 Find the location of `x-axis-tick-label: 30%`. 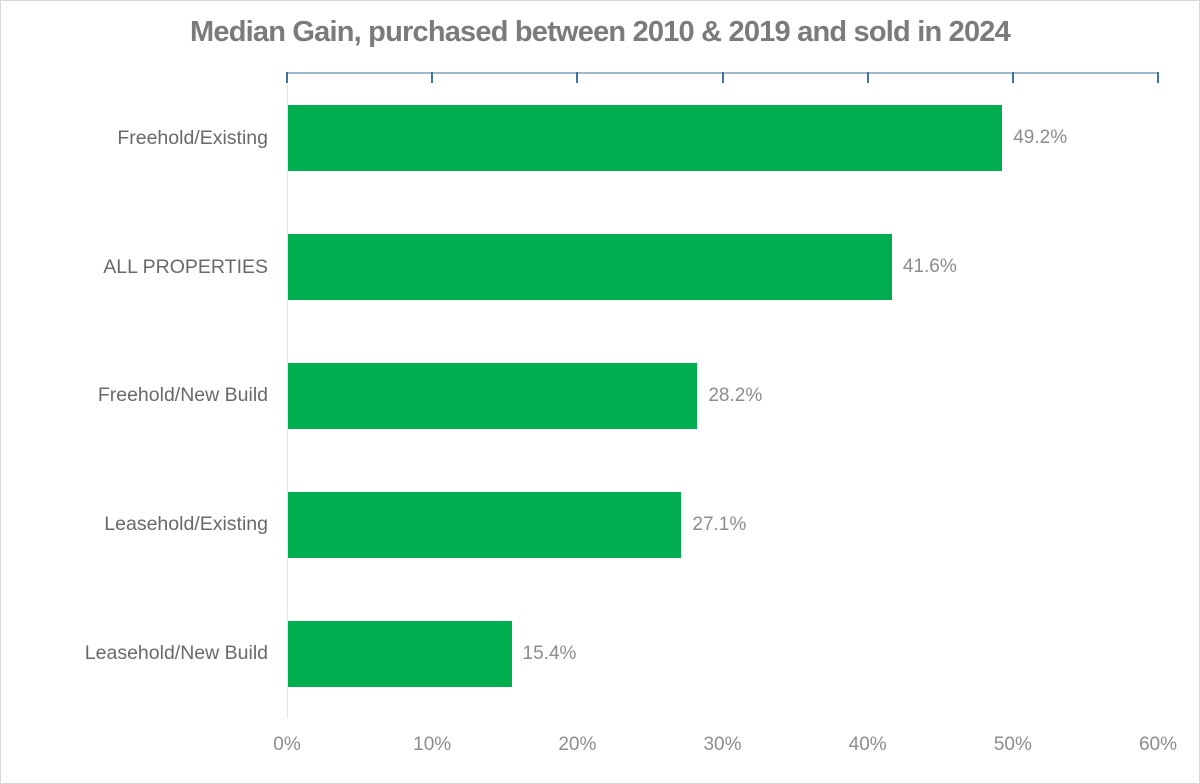

x-axis-tick-label: 30% is located at coordinates (722, 744).